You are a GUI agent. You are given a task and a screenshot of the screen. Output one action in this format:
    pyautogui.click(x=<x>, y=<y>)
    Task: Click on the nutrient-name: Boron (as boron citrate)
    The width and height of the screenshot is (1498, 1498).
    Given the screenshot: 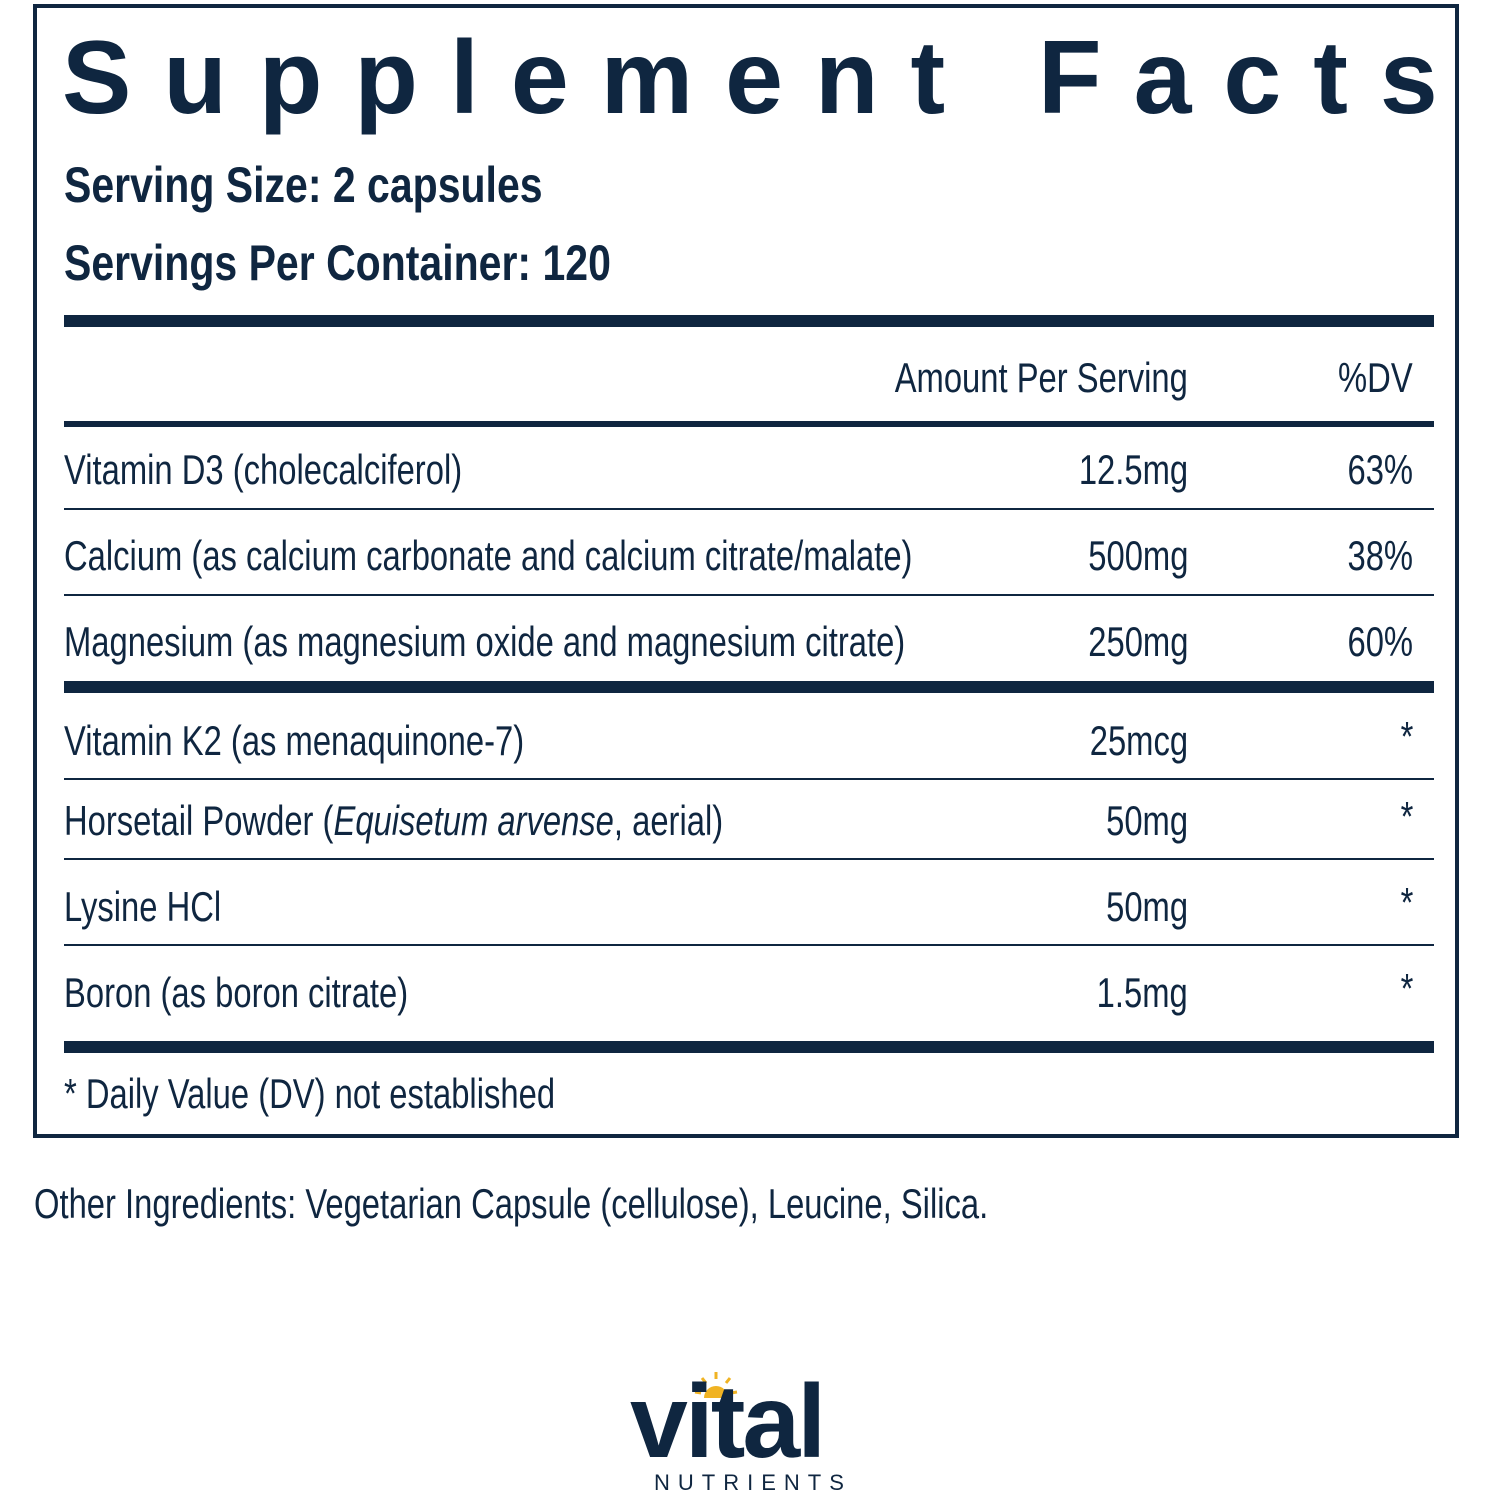 What is the action you would take?
    pyautogui.click(x=236, y=992)
    